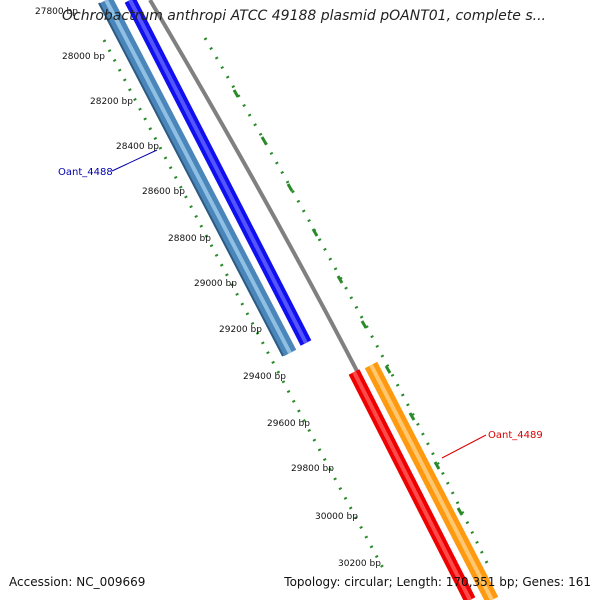  What do you see at coordinates (189, 239) in the screenshot?
I see `tick-label: 28800 bp` at bounding box center [189, 239].